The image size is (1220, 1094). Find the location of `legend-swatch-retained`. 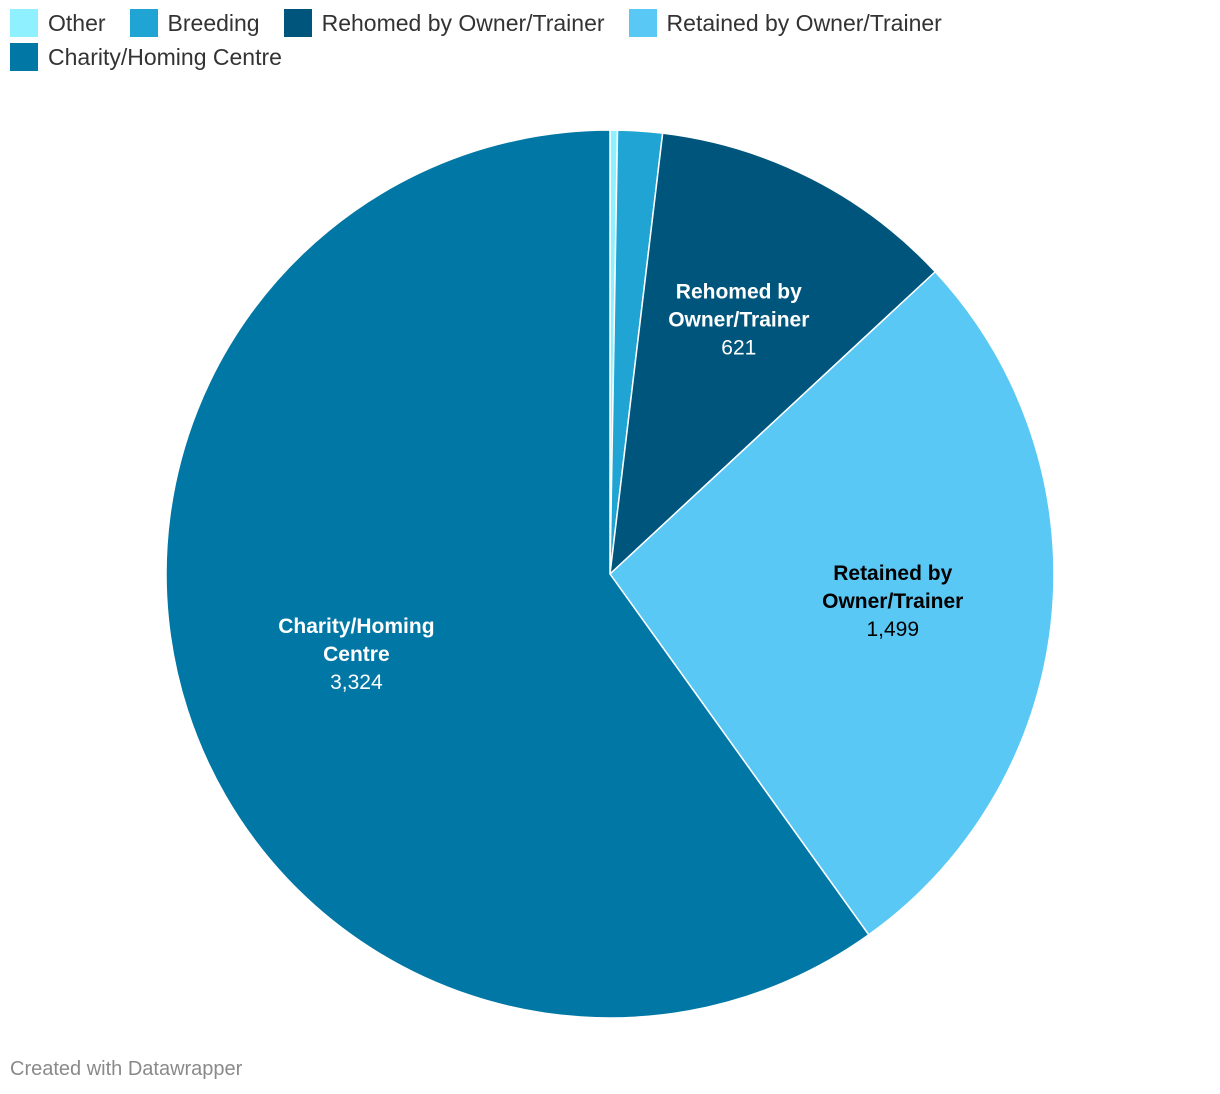

legend-swatch-retained is located at coordinates (642, 23).